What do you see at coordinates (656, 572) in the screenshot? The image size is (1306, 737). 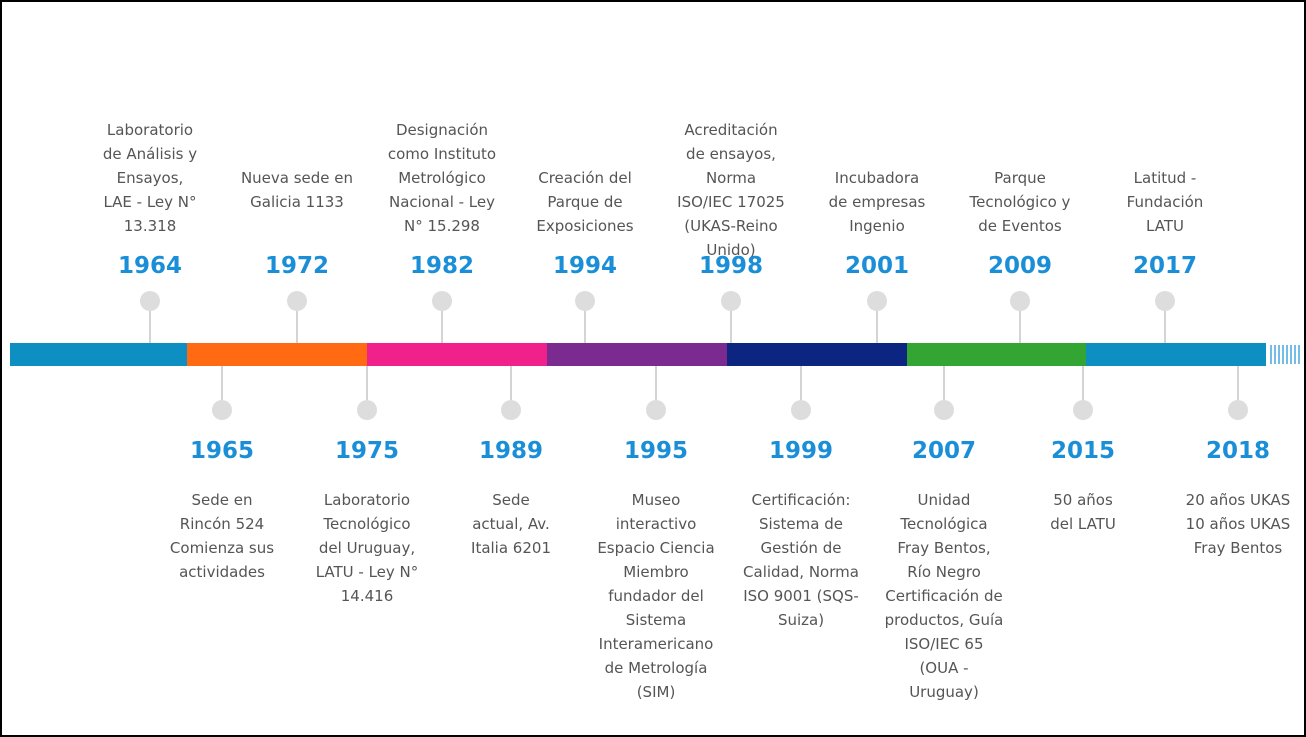 I see `description: Miembro` at bounding box center [656, 572].